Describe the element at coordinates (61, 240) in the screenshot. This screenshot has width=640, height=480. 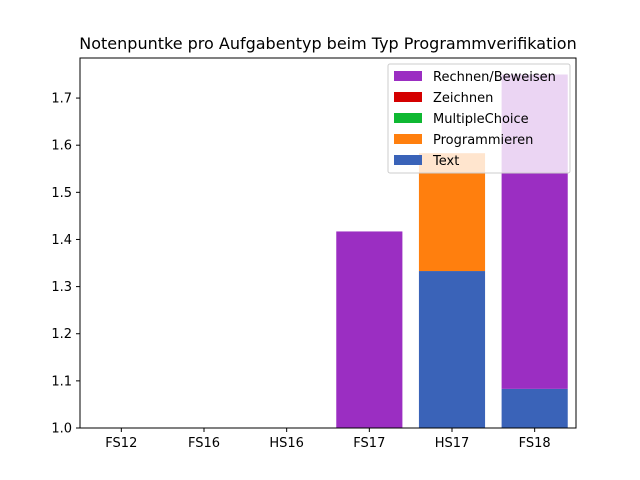
I see `y-tick-label: 1.4` at that location.